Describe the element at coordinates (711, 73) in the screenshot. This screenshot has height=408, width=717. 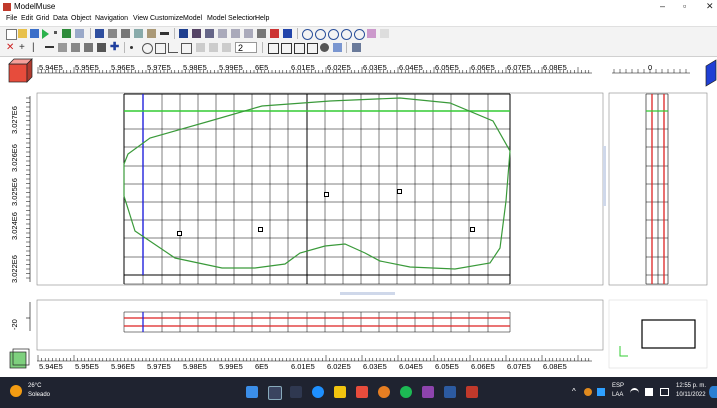
I see `side-view-cube-icon` at that location.